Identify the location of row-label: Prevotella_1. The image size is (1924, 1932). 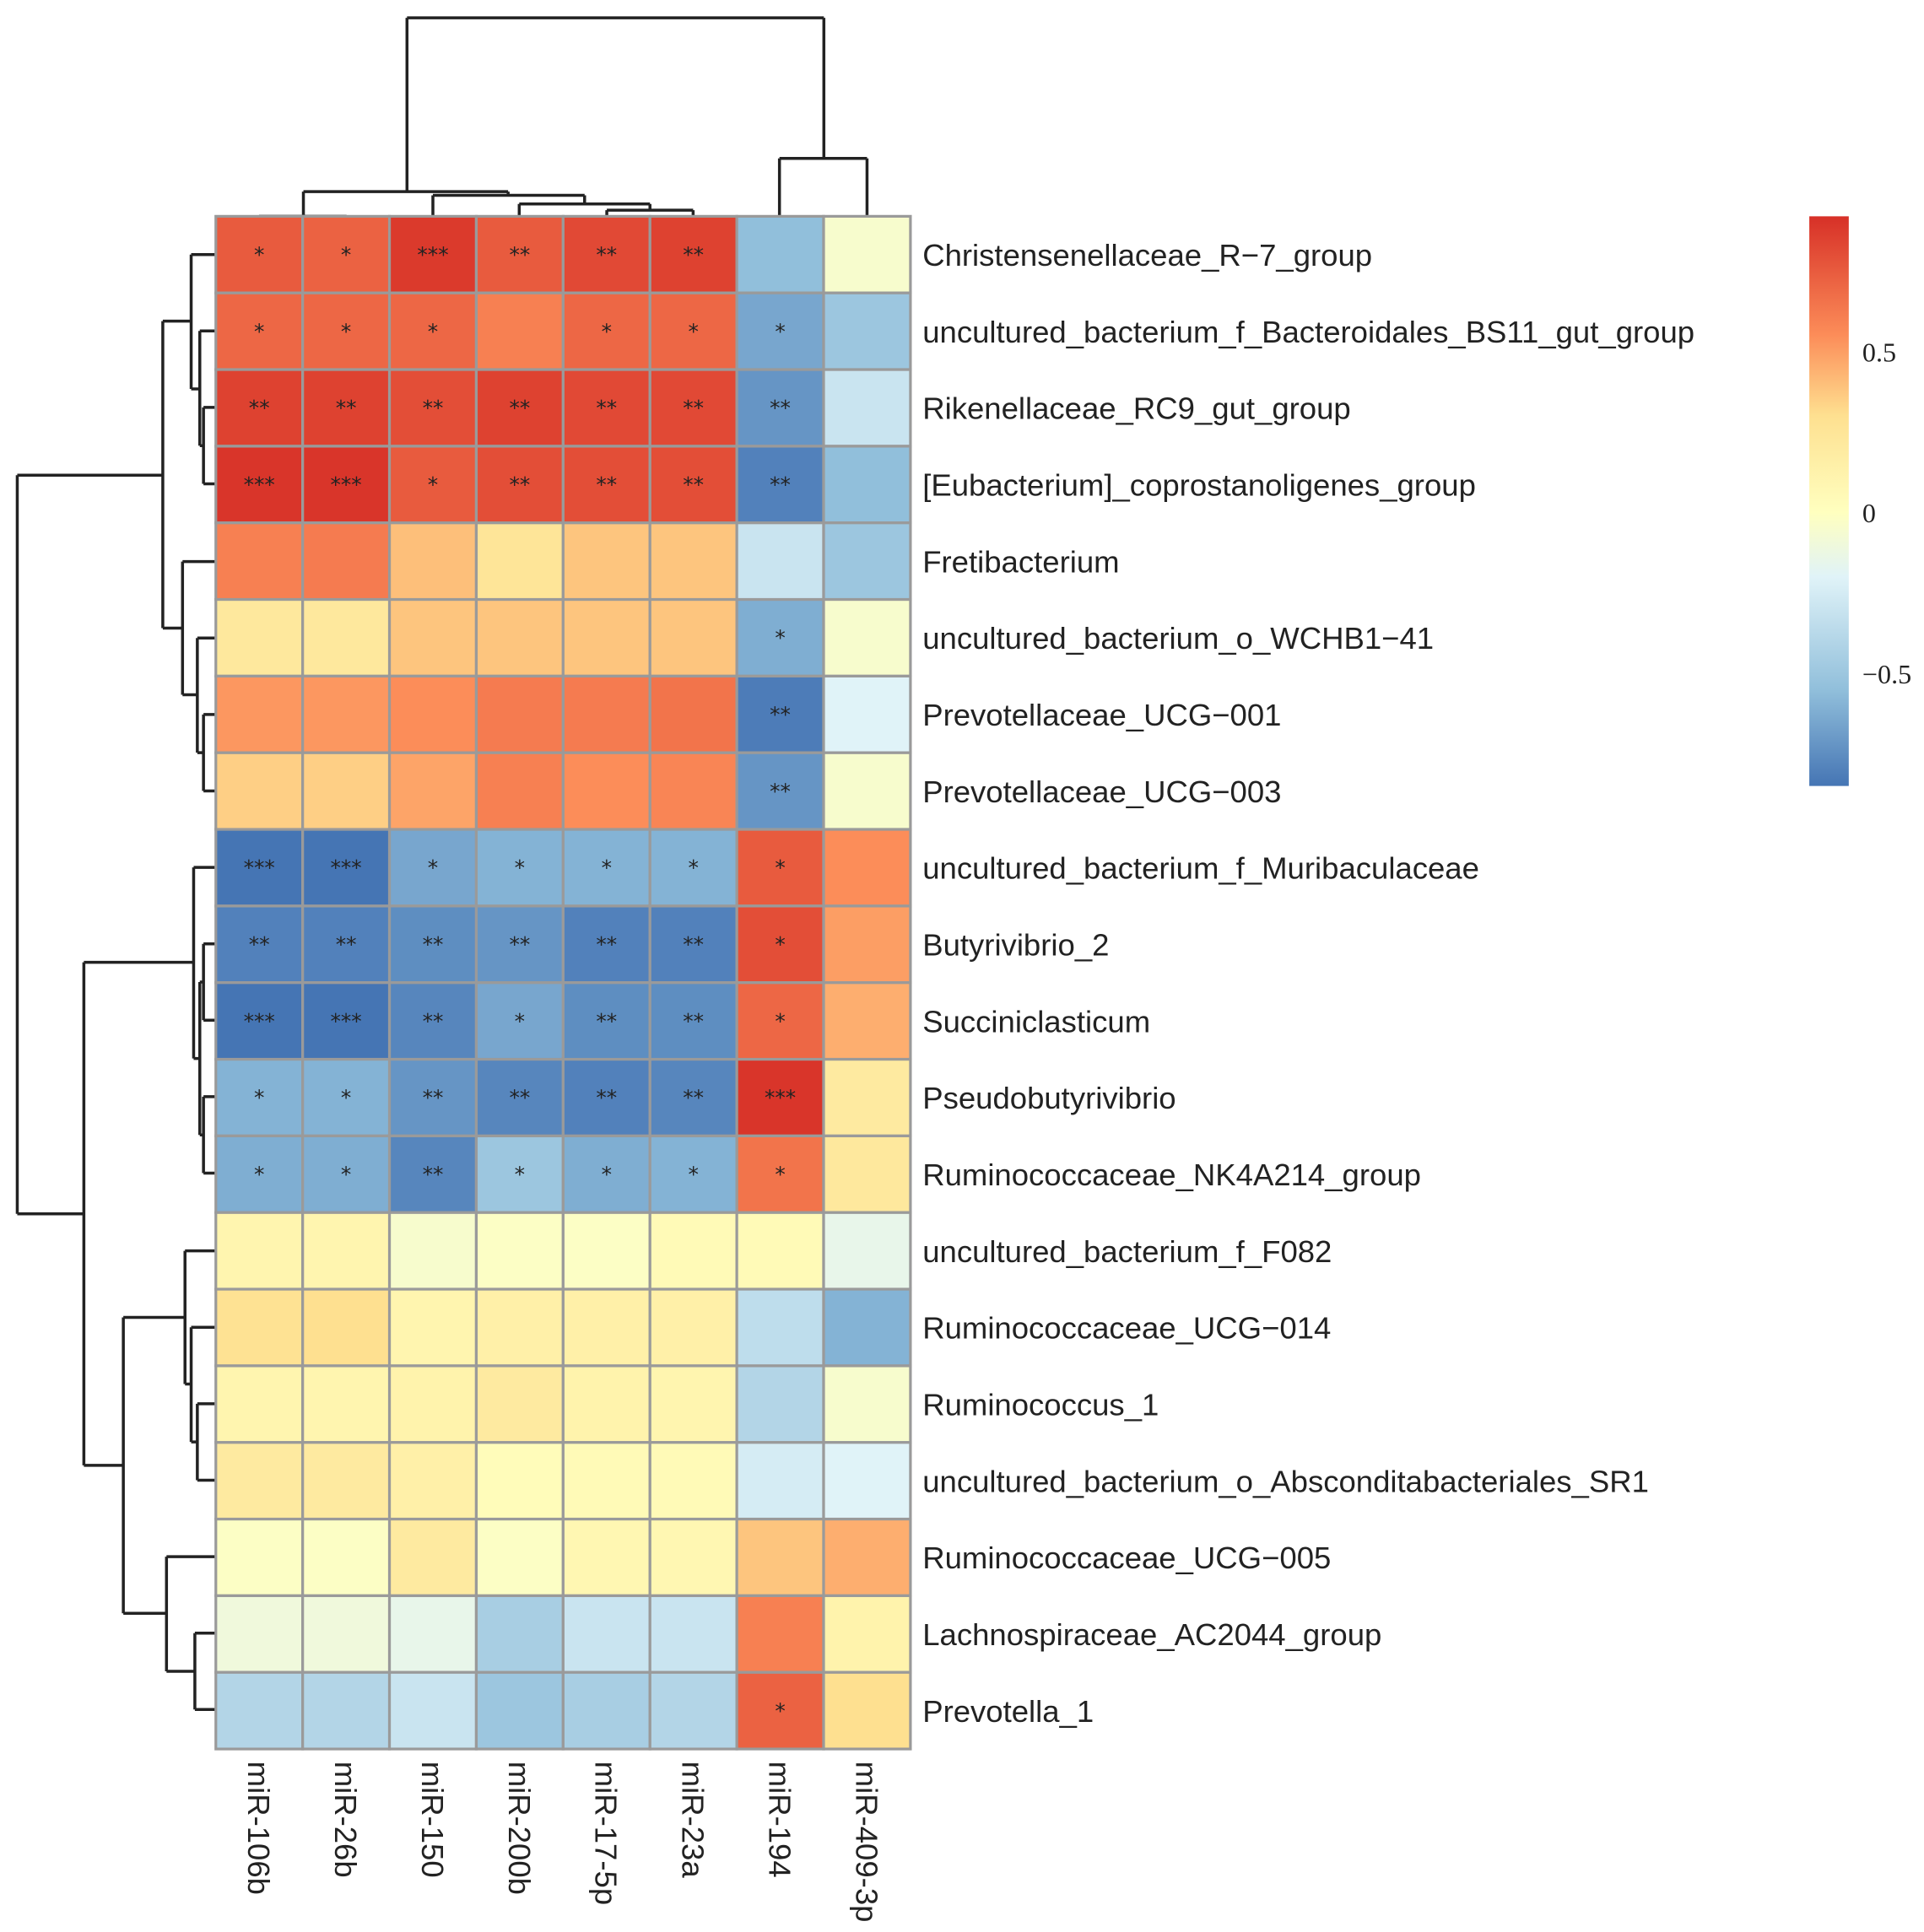
(1008, 1711).